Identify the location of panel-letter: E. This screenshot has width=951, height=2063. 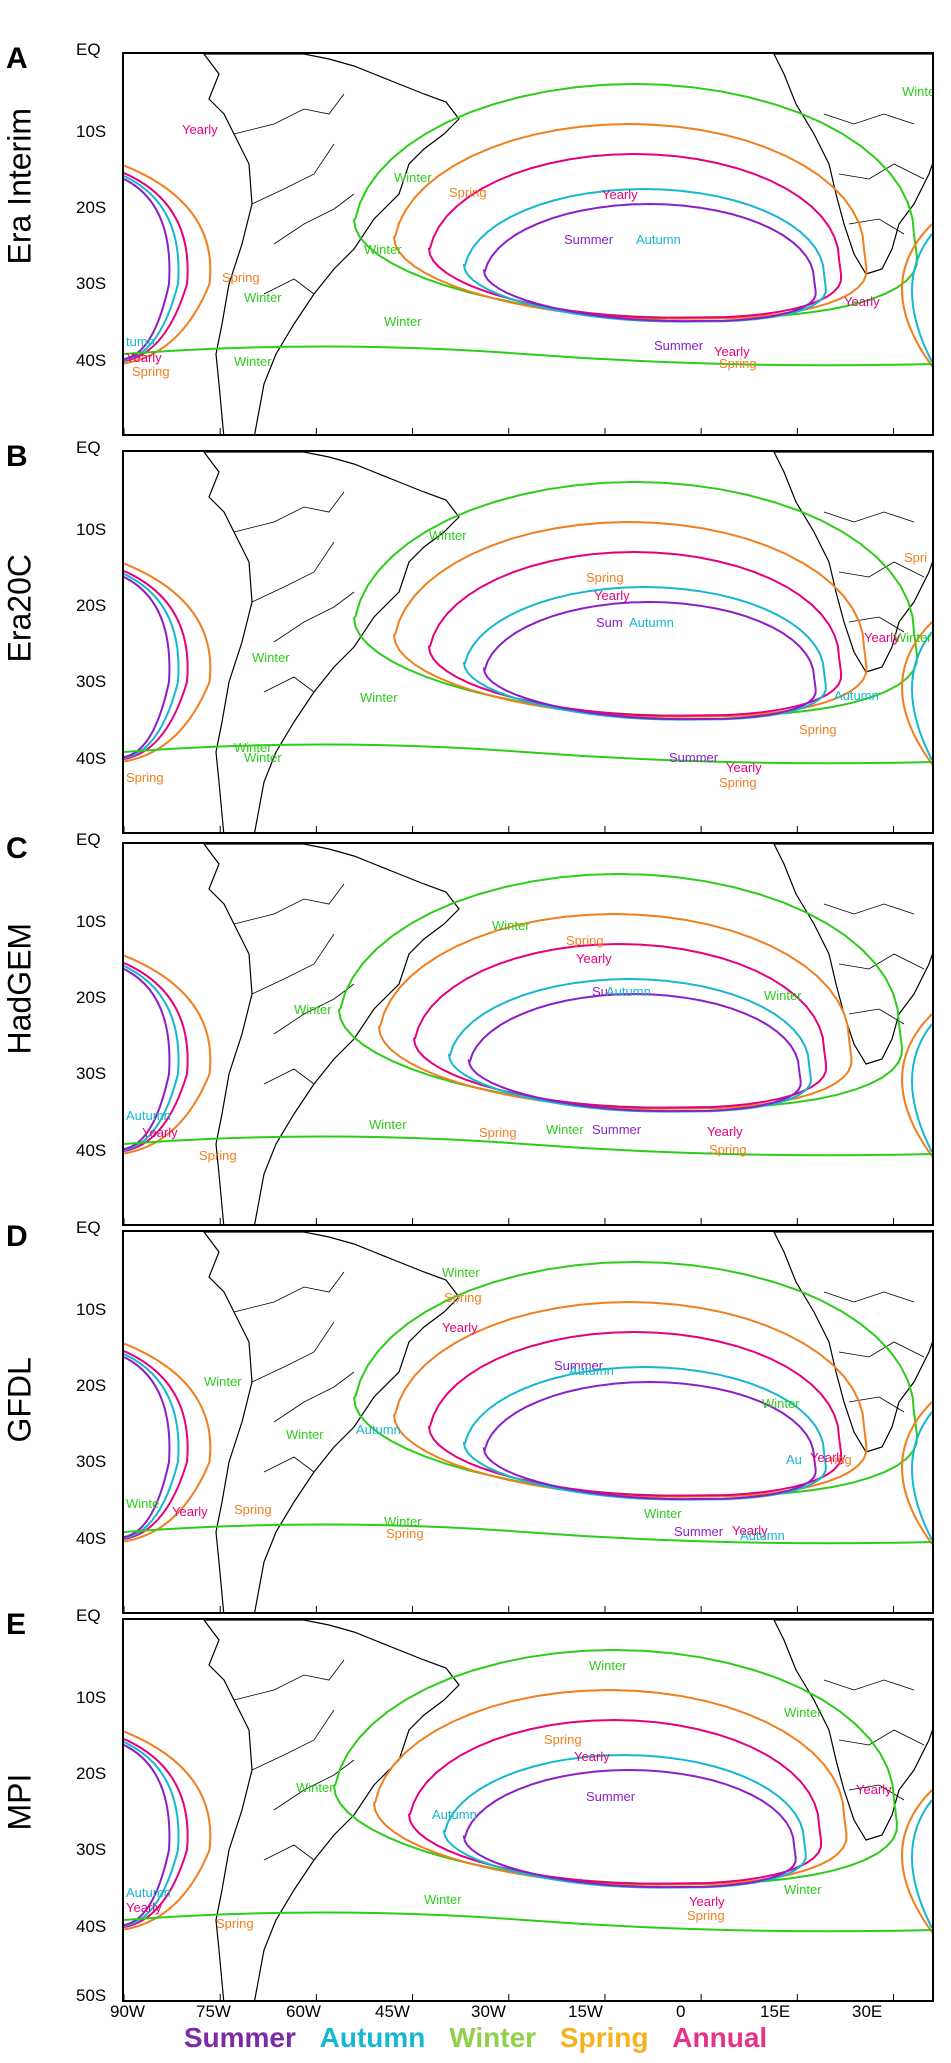
(16, 1624).